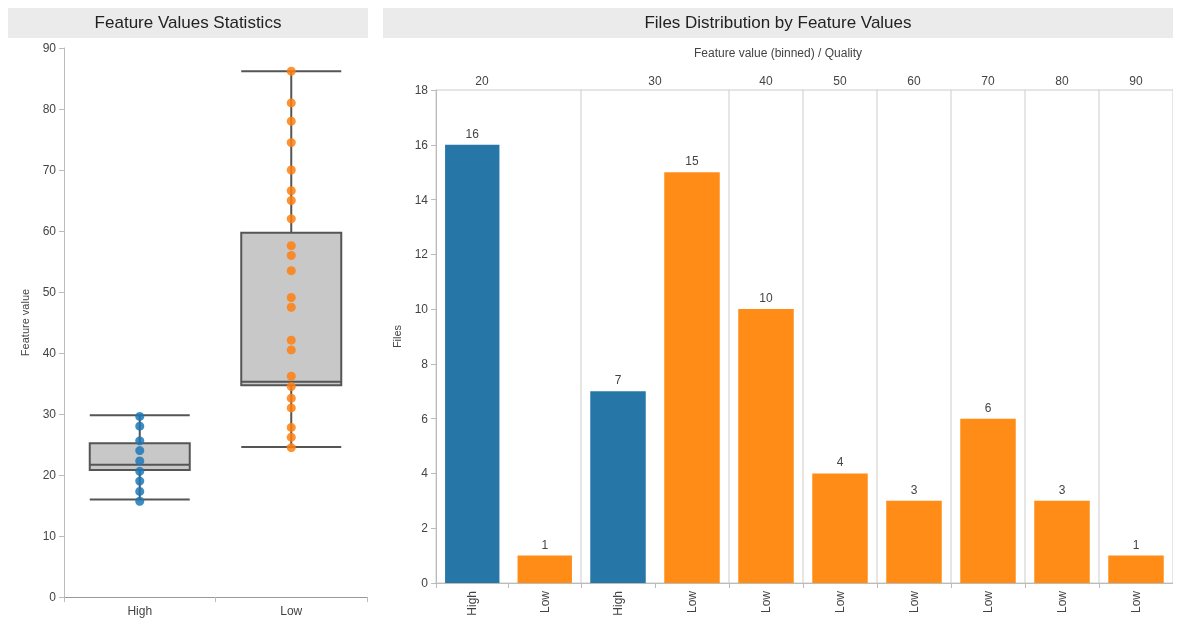 The width and height of the screenshot is (1181, 631). Describe the element at coordinates (655, 81) in the screenshot. I see `chart-title: 30` at that location.